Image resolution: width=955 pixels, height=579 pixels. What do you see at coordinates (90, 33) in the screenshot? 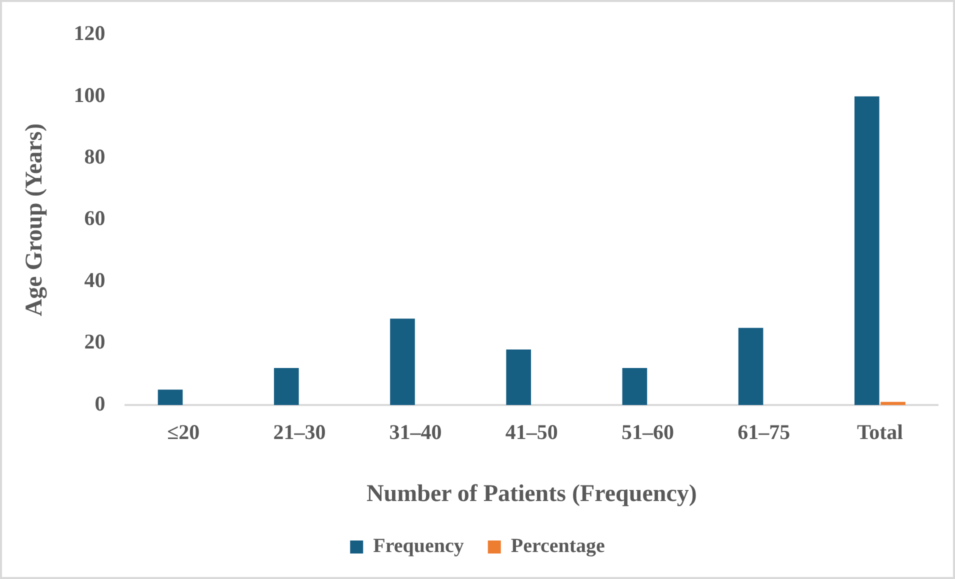
I see `y-tick-label: 120` at bounding box center [90, 33].